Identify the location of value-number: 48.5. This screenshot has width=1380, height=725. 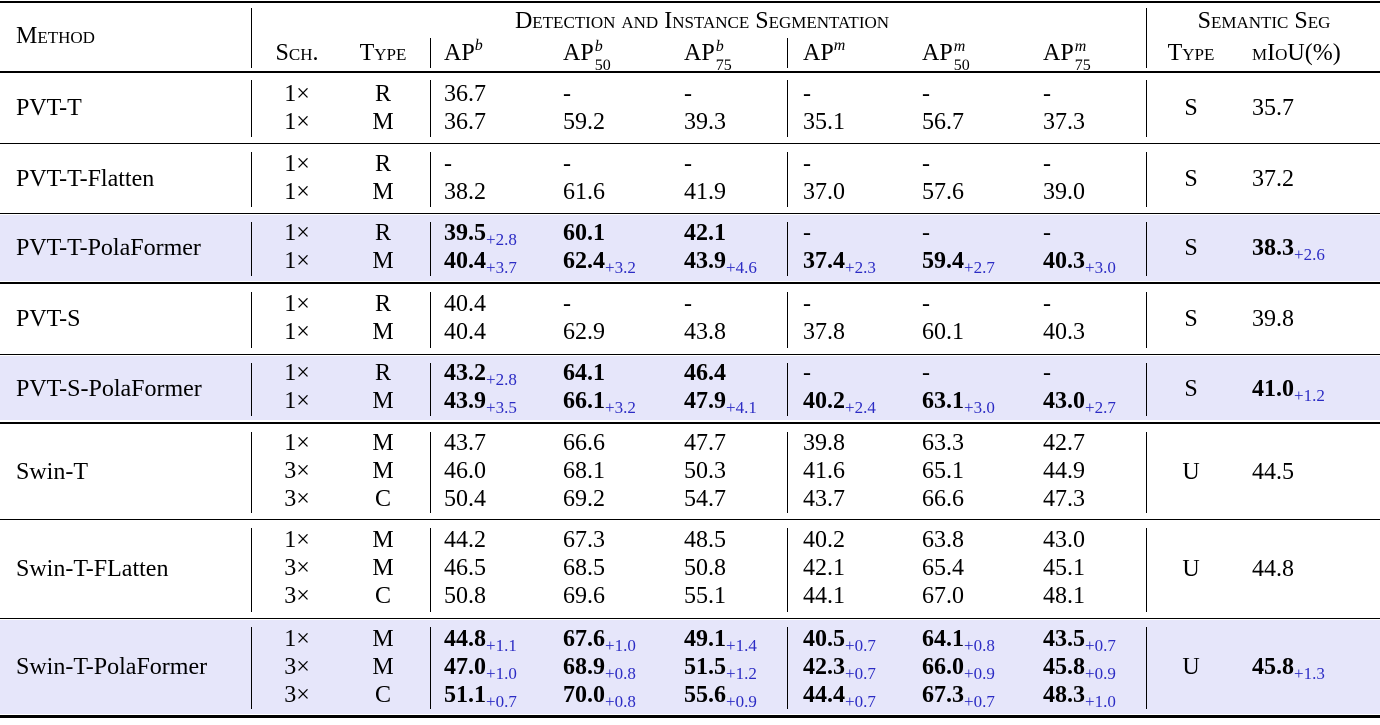
(705, 540).